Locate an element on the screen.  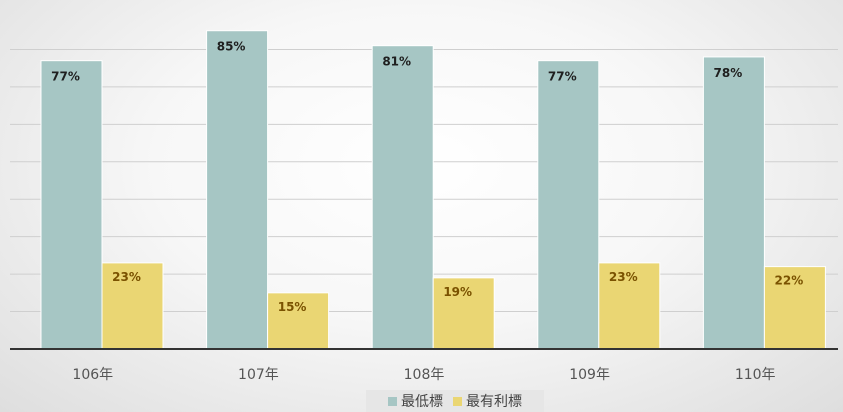
legend-item-series-2: 最有利標 is located at coordinates (487, 401).